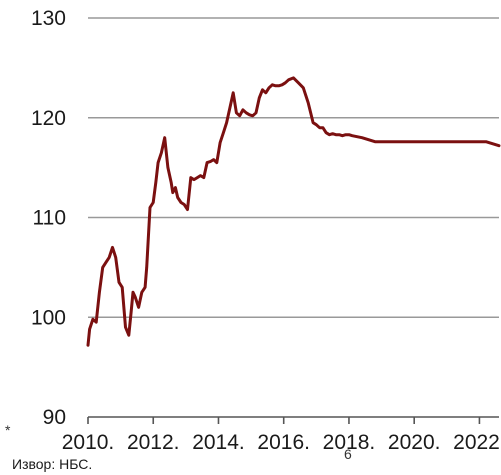  Describe the element at coordinates (218, 442) in the screenshot. I see `x-tick-label: 2014.` at that location.